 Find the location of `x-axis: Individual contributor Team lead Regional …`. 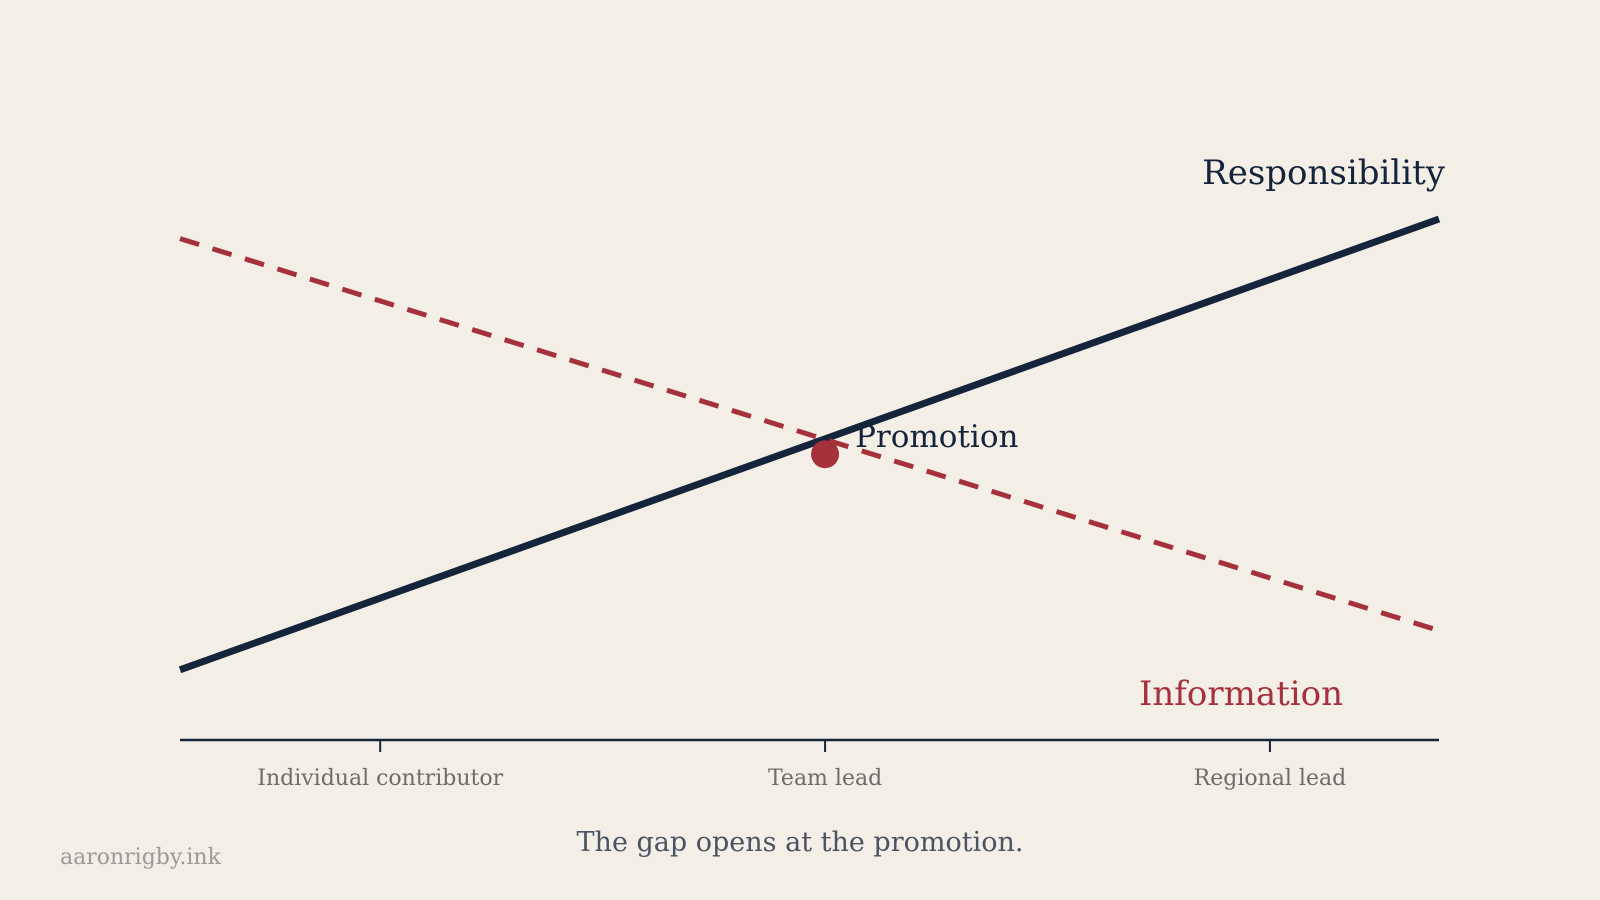

x-axis: Individual contributor Team lead Regional … is located at coordinates (809, 764).